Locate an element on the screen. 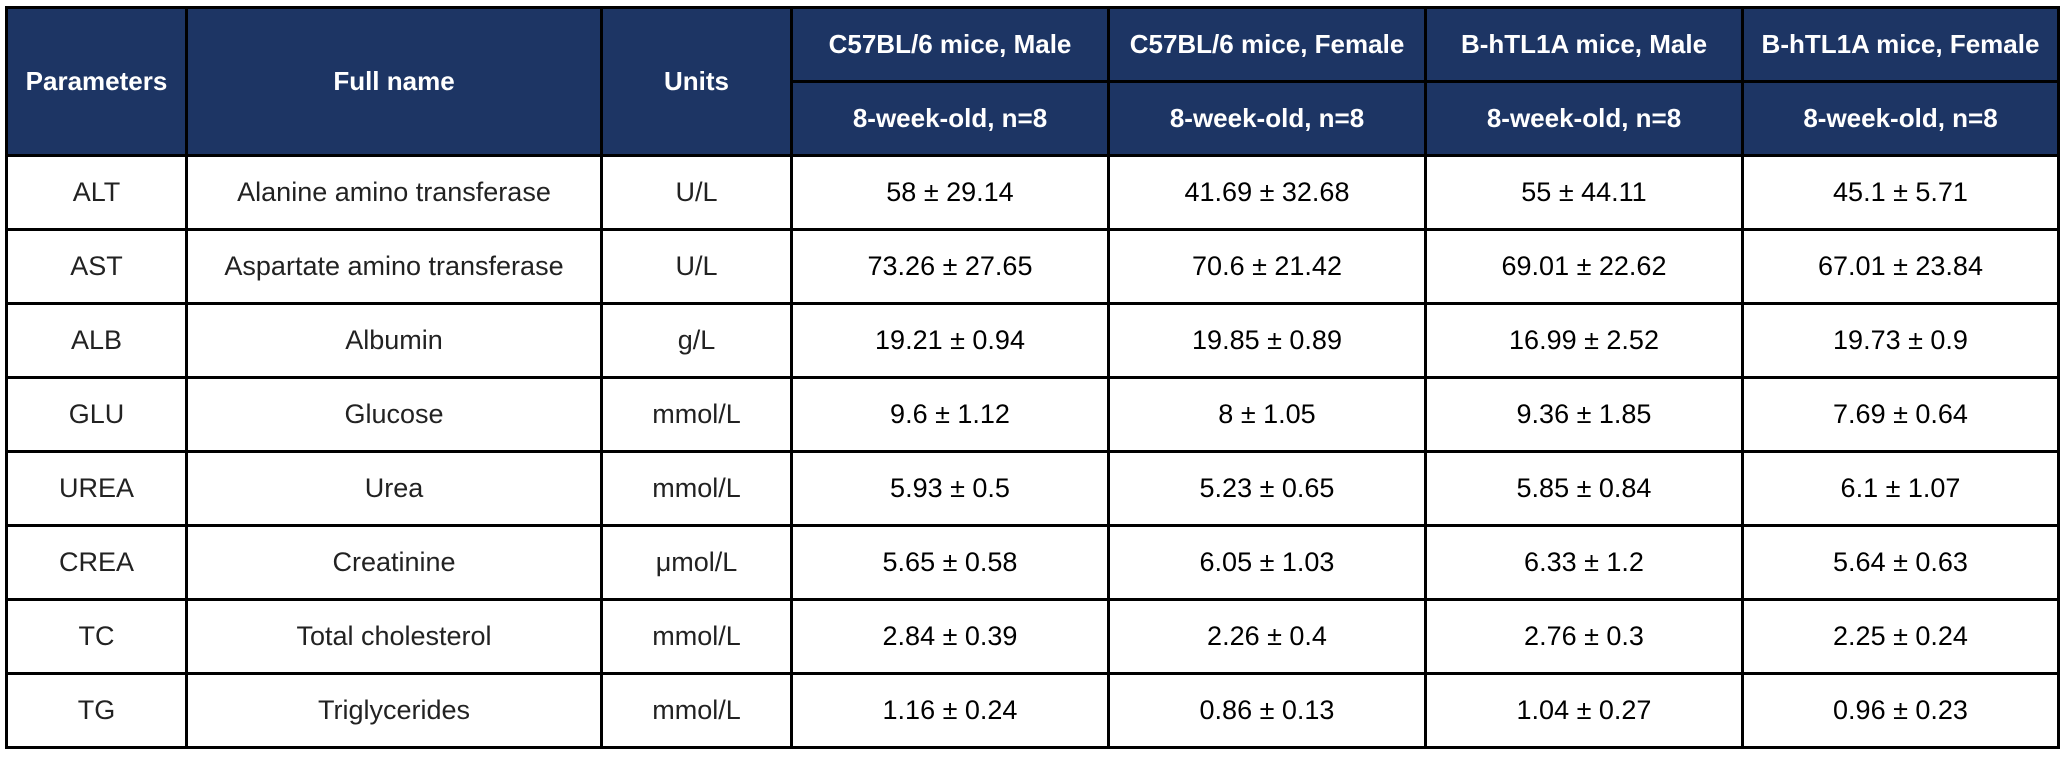 This screenshot has width=2066, height=760. header-group-htl1a-male: B-hTL1A mice, Male is located at coordinates (1584, 44).